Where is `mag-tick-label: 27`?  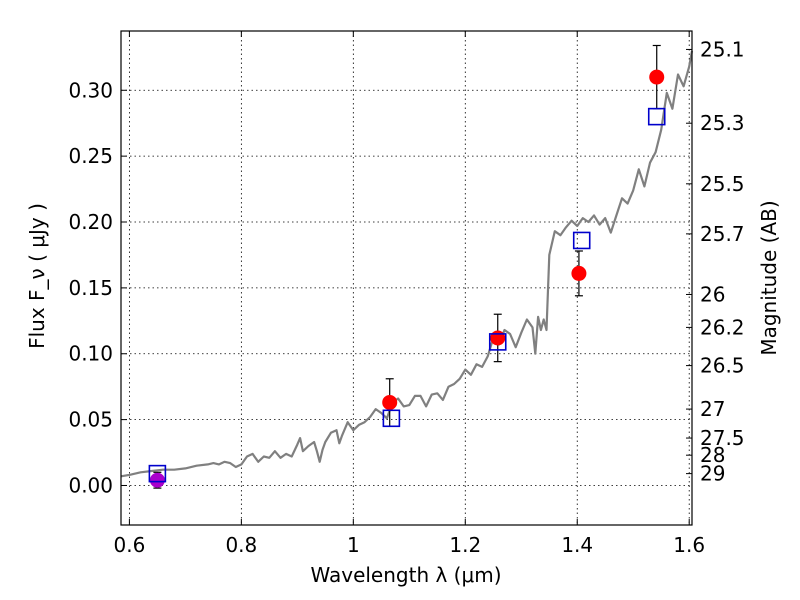
mag-tick-label: 27 is located at coordinates (712, 409).